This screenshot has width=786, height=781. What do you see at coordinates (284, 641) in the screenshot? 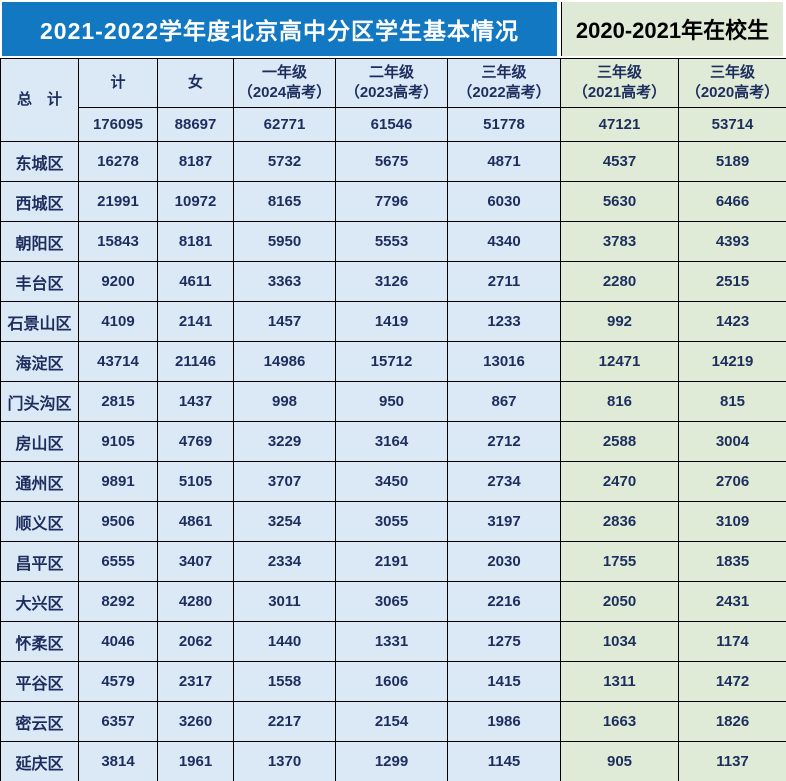
I see `value-cell: 1440` at bounding box center [284, 641].